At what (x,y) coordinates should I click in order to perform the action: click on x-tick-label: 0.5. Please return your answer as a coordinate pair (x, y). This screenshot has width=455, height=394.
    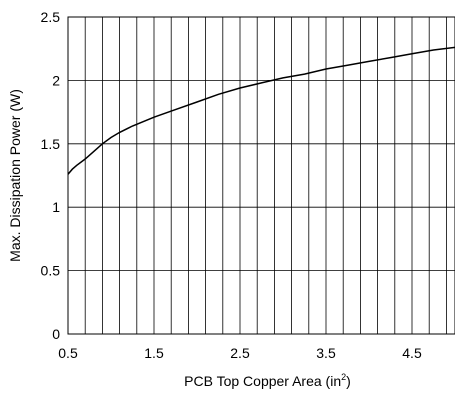
    Looking at the image, I should click on (68, 353).